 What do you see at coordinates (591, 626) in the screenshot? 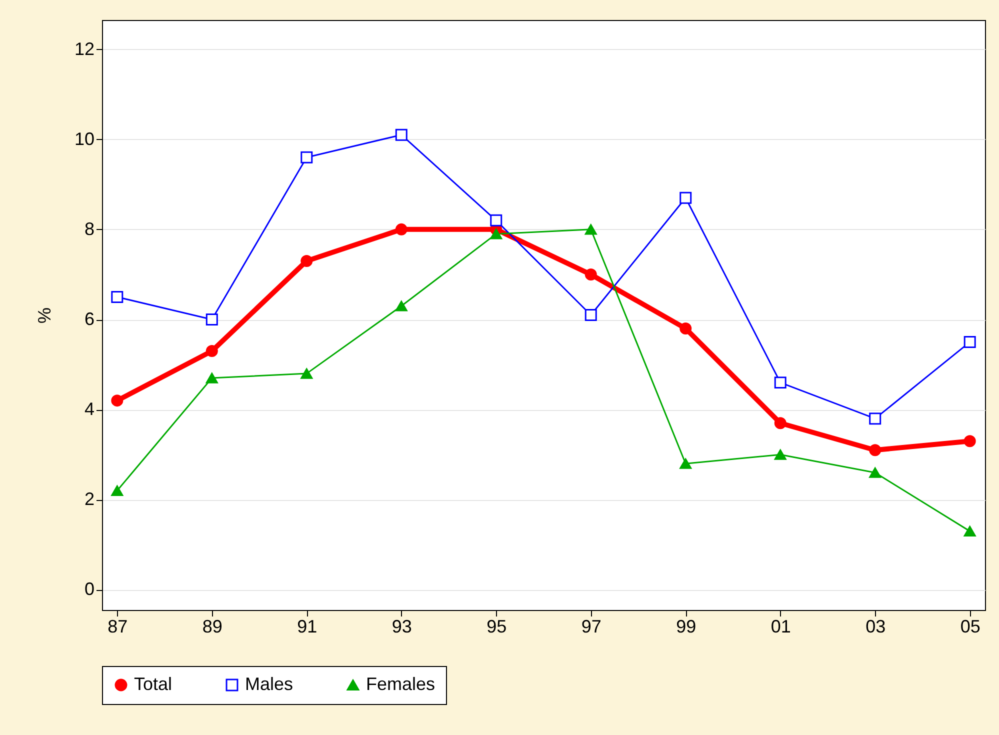
I see `x-tick-label: 97` at bounding box center [591, 626].